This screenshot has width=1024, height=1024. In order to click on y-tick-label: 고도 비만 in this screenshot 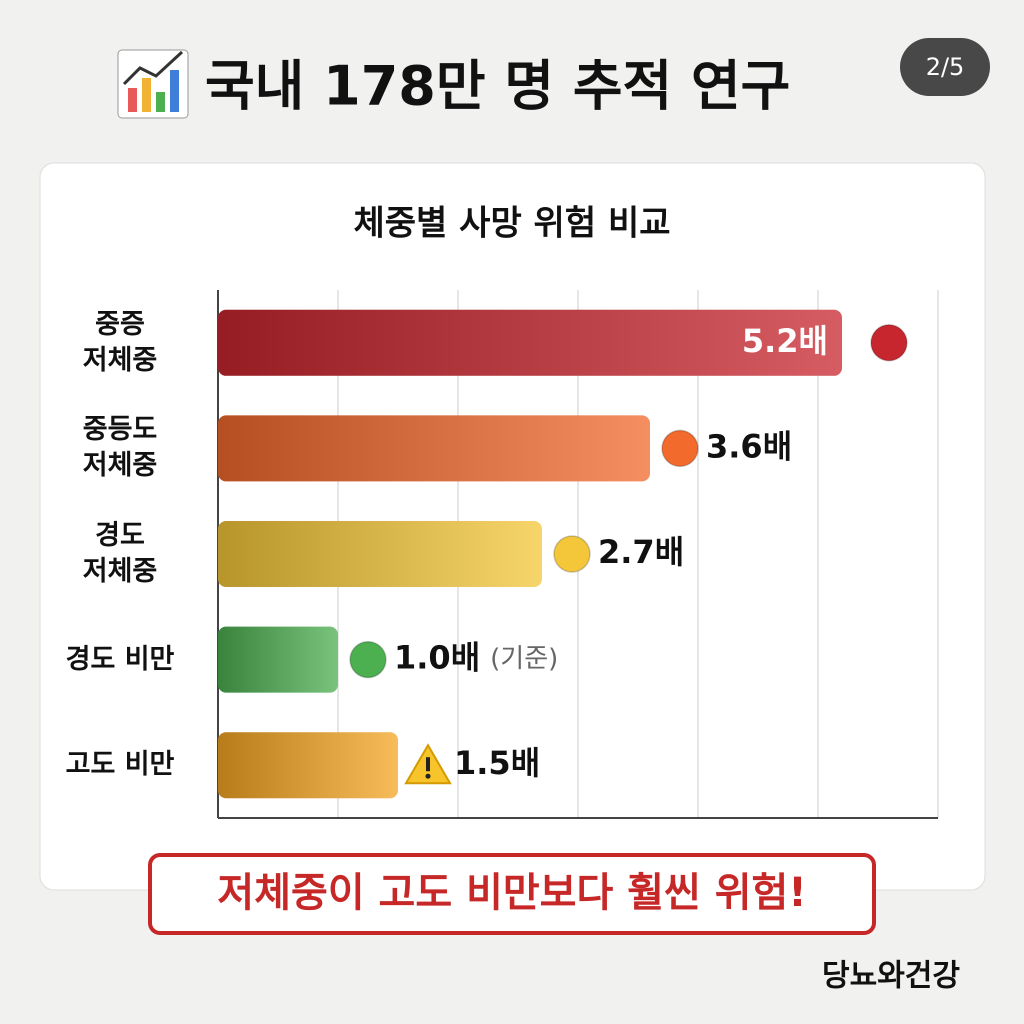, I will do `click(120, 765)`.